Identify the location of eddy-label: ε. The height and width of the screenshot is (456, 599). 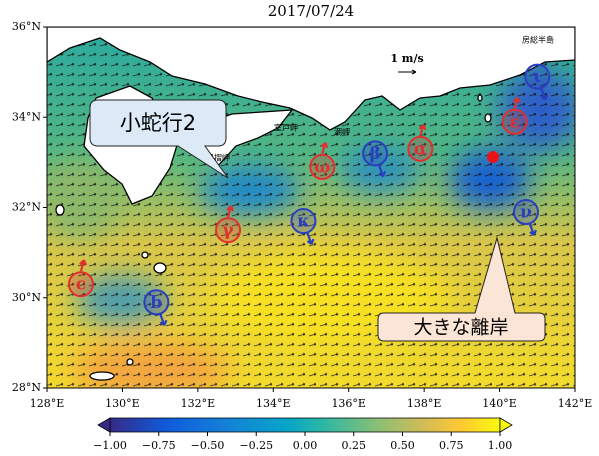
(514, 122).